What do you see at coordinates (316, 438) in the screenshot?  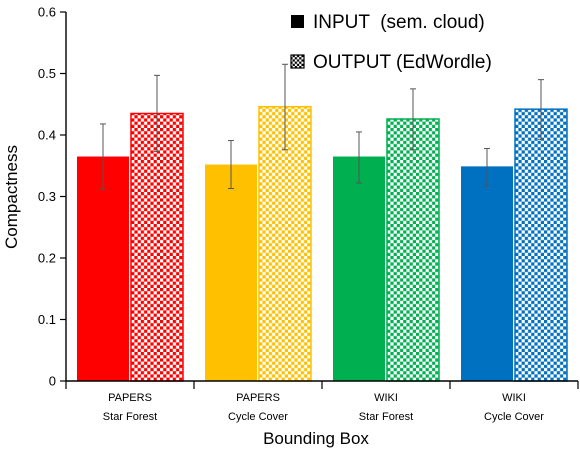 I see `x-axis-title: Bounding Box` at bounding box center [316, 438].